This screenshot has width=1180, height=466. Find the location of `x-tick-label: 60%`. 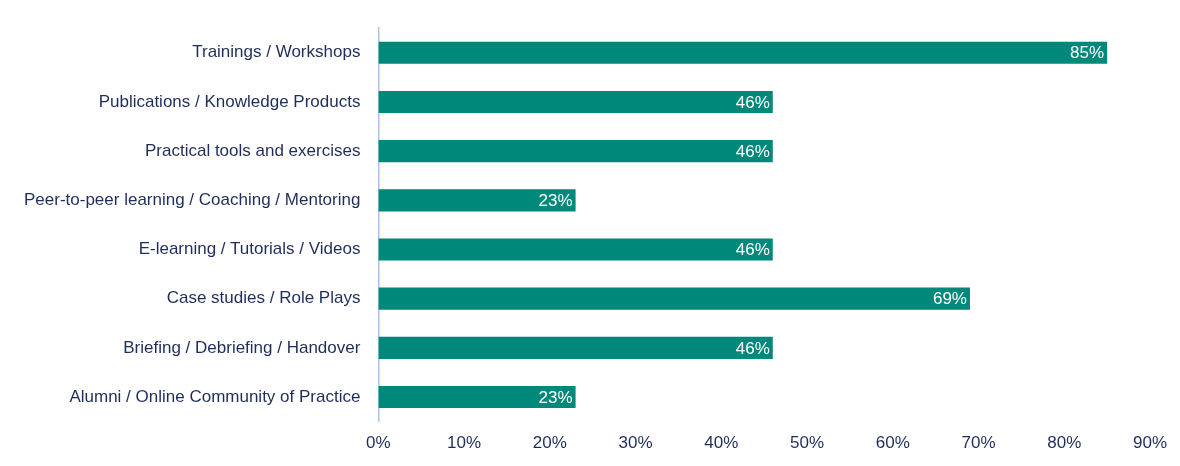

x-tick-label: 60% is located at coordinates (892, 443).